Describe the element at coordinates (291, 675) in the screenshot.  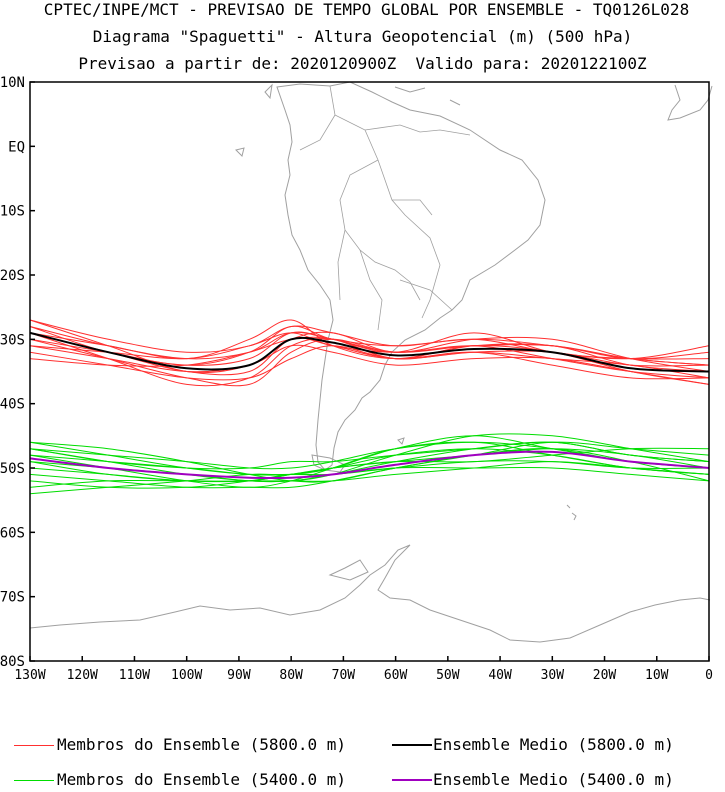
I see `x-tick-label: 80W` at that location.